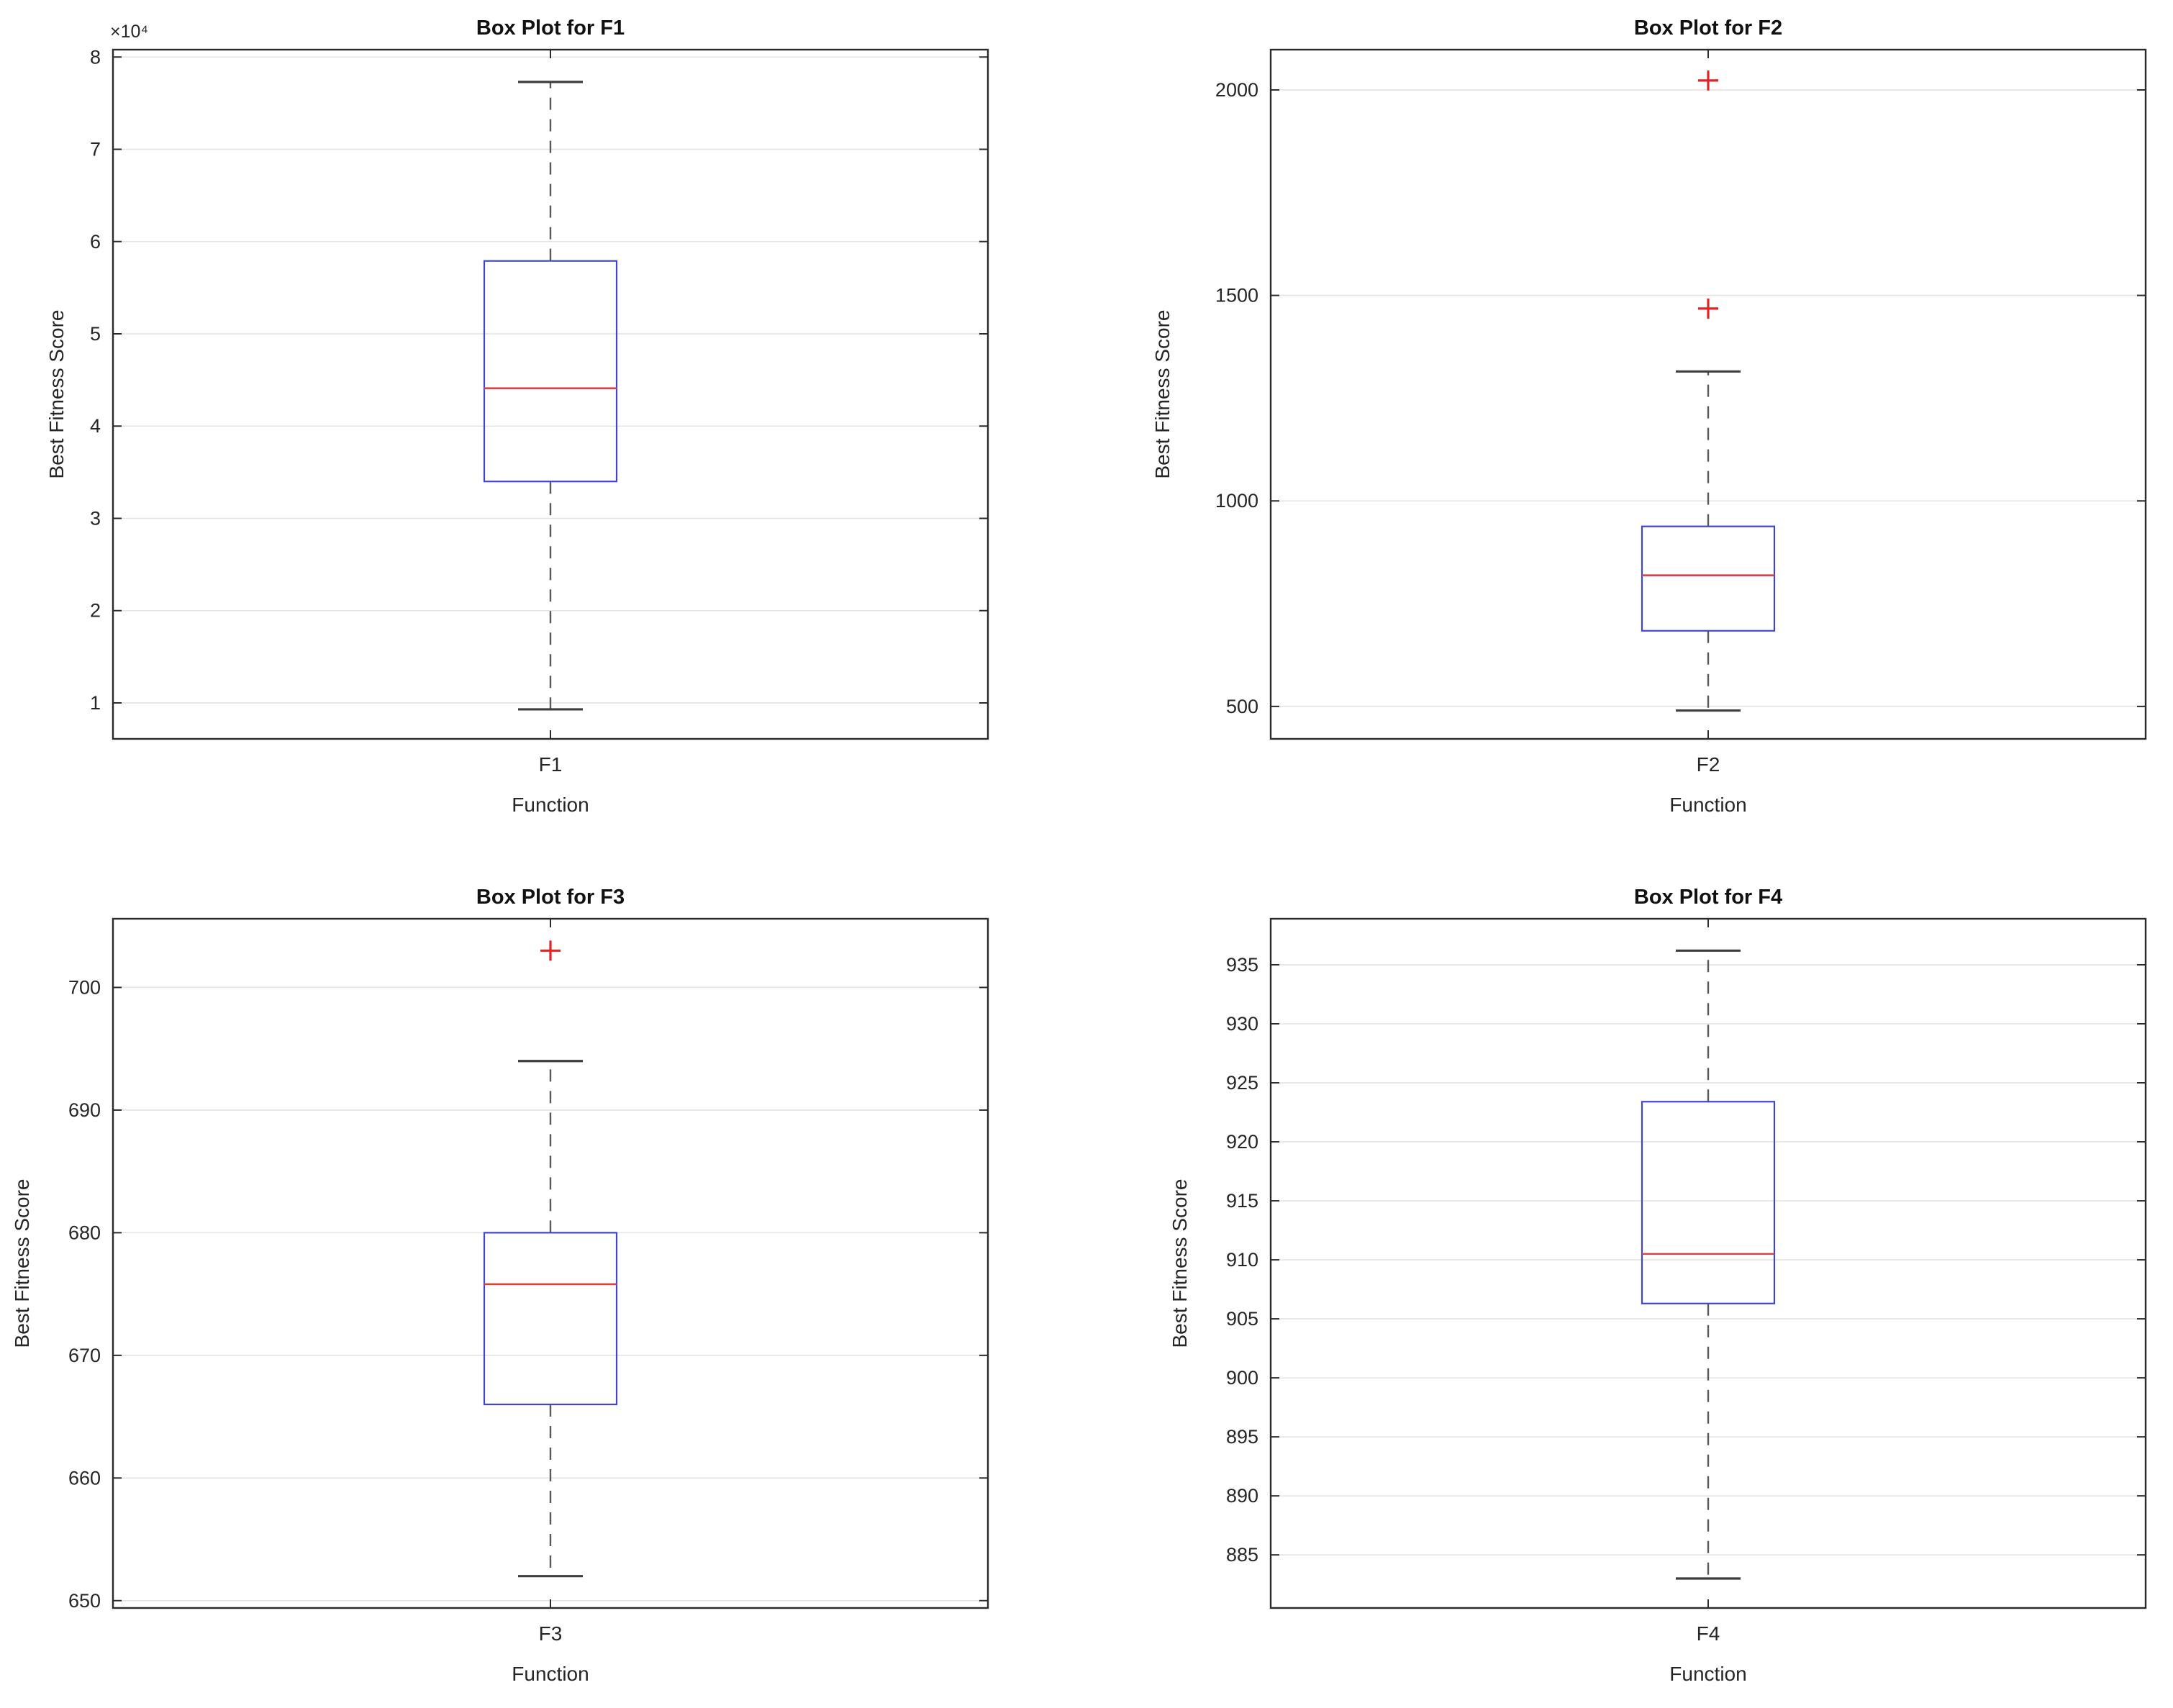 The width and height of the screenshot is (2173, 1708). I want to click on y-tick-label: 920, so click(1242, 1142).